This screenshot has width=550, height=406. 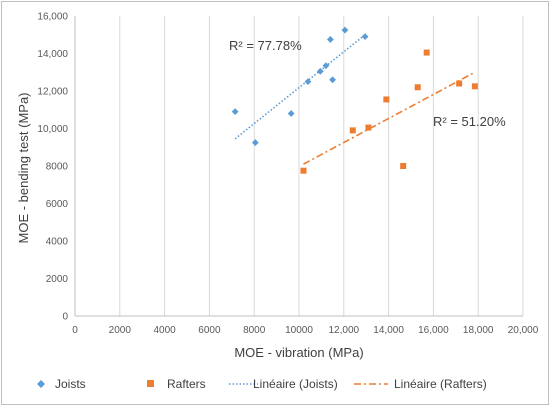 What do you see at coordinates (295, 384) in the screenshot?
I see `legend-label-joists-trend: Linéaire (Joists)` at bounding box center [295, 384].